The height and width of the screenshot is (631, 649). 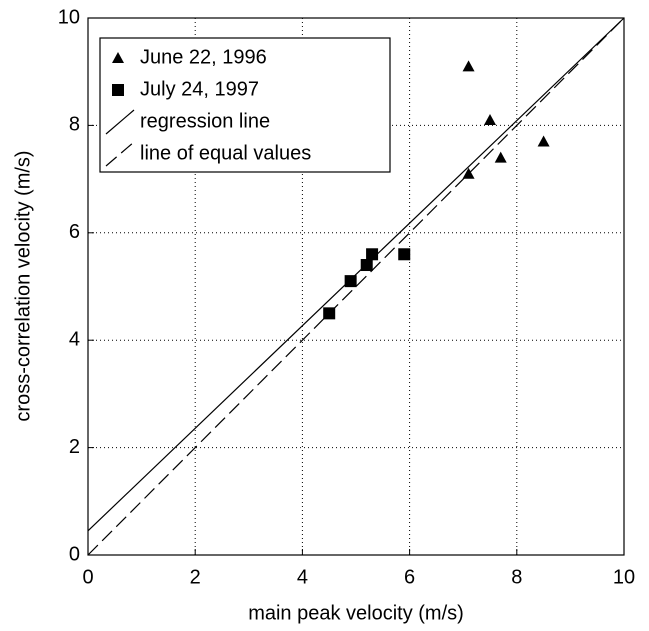 What do you see at coordinates (409, 577) in the screenshot?
I see `x-tick-label: 6` at bounding box center [409, 577].